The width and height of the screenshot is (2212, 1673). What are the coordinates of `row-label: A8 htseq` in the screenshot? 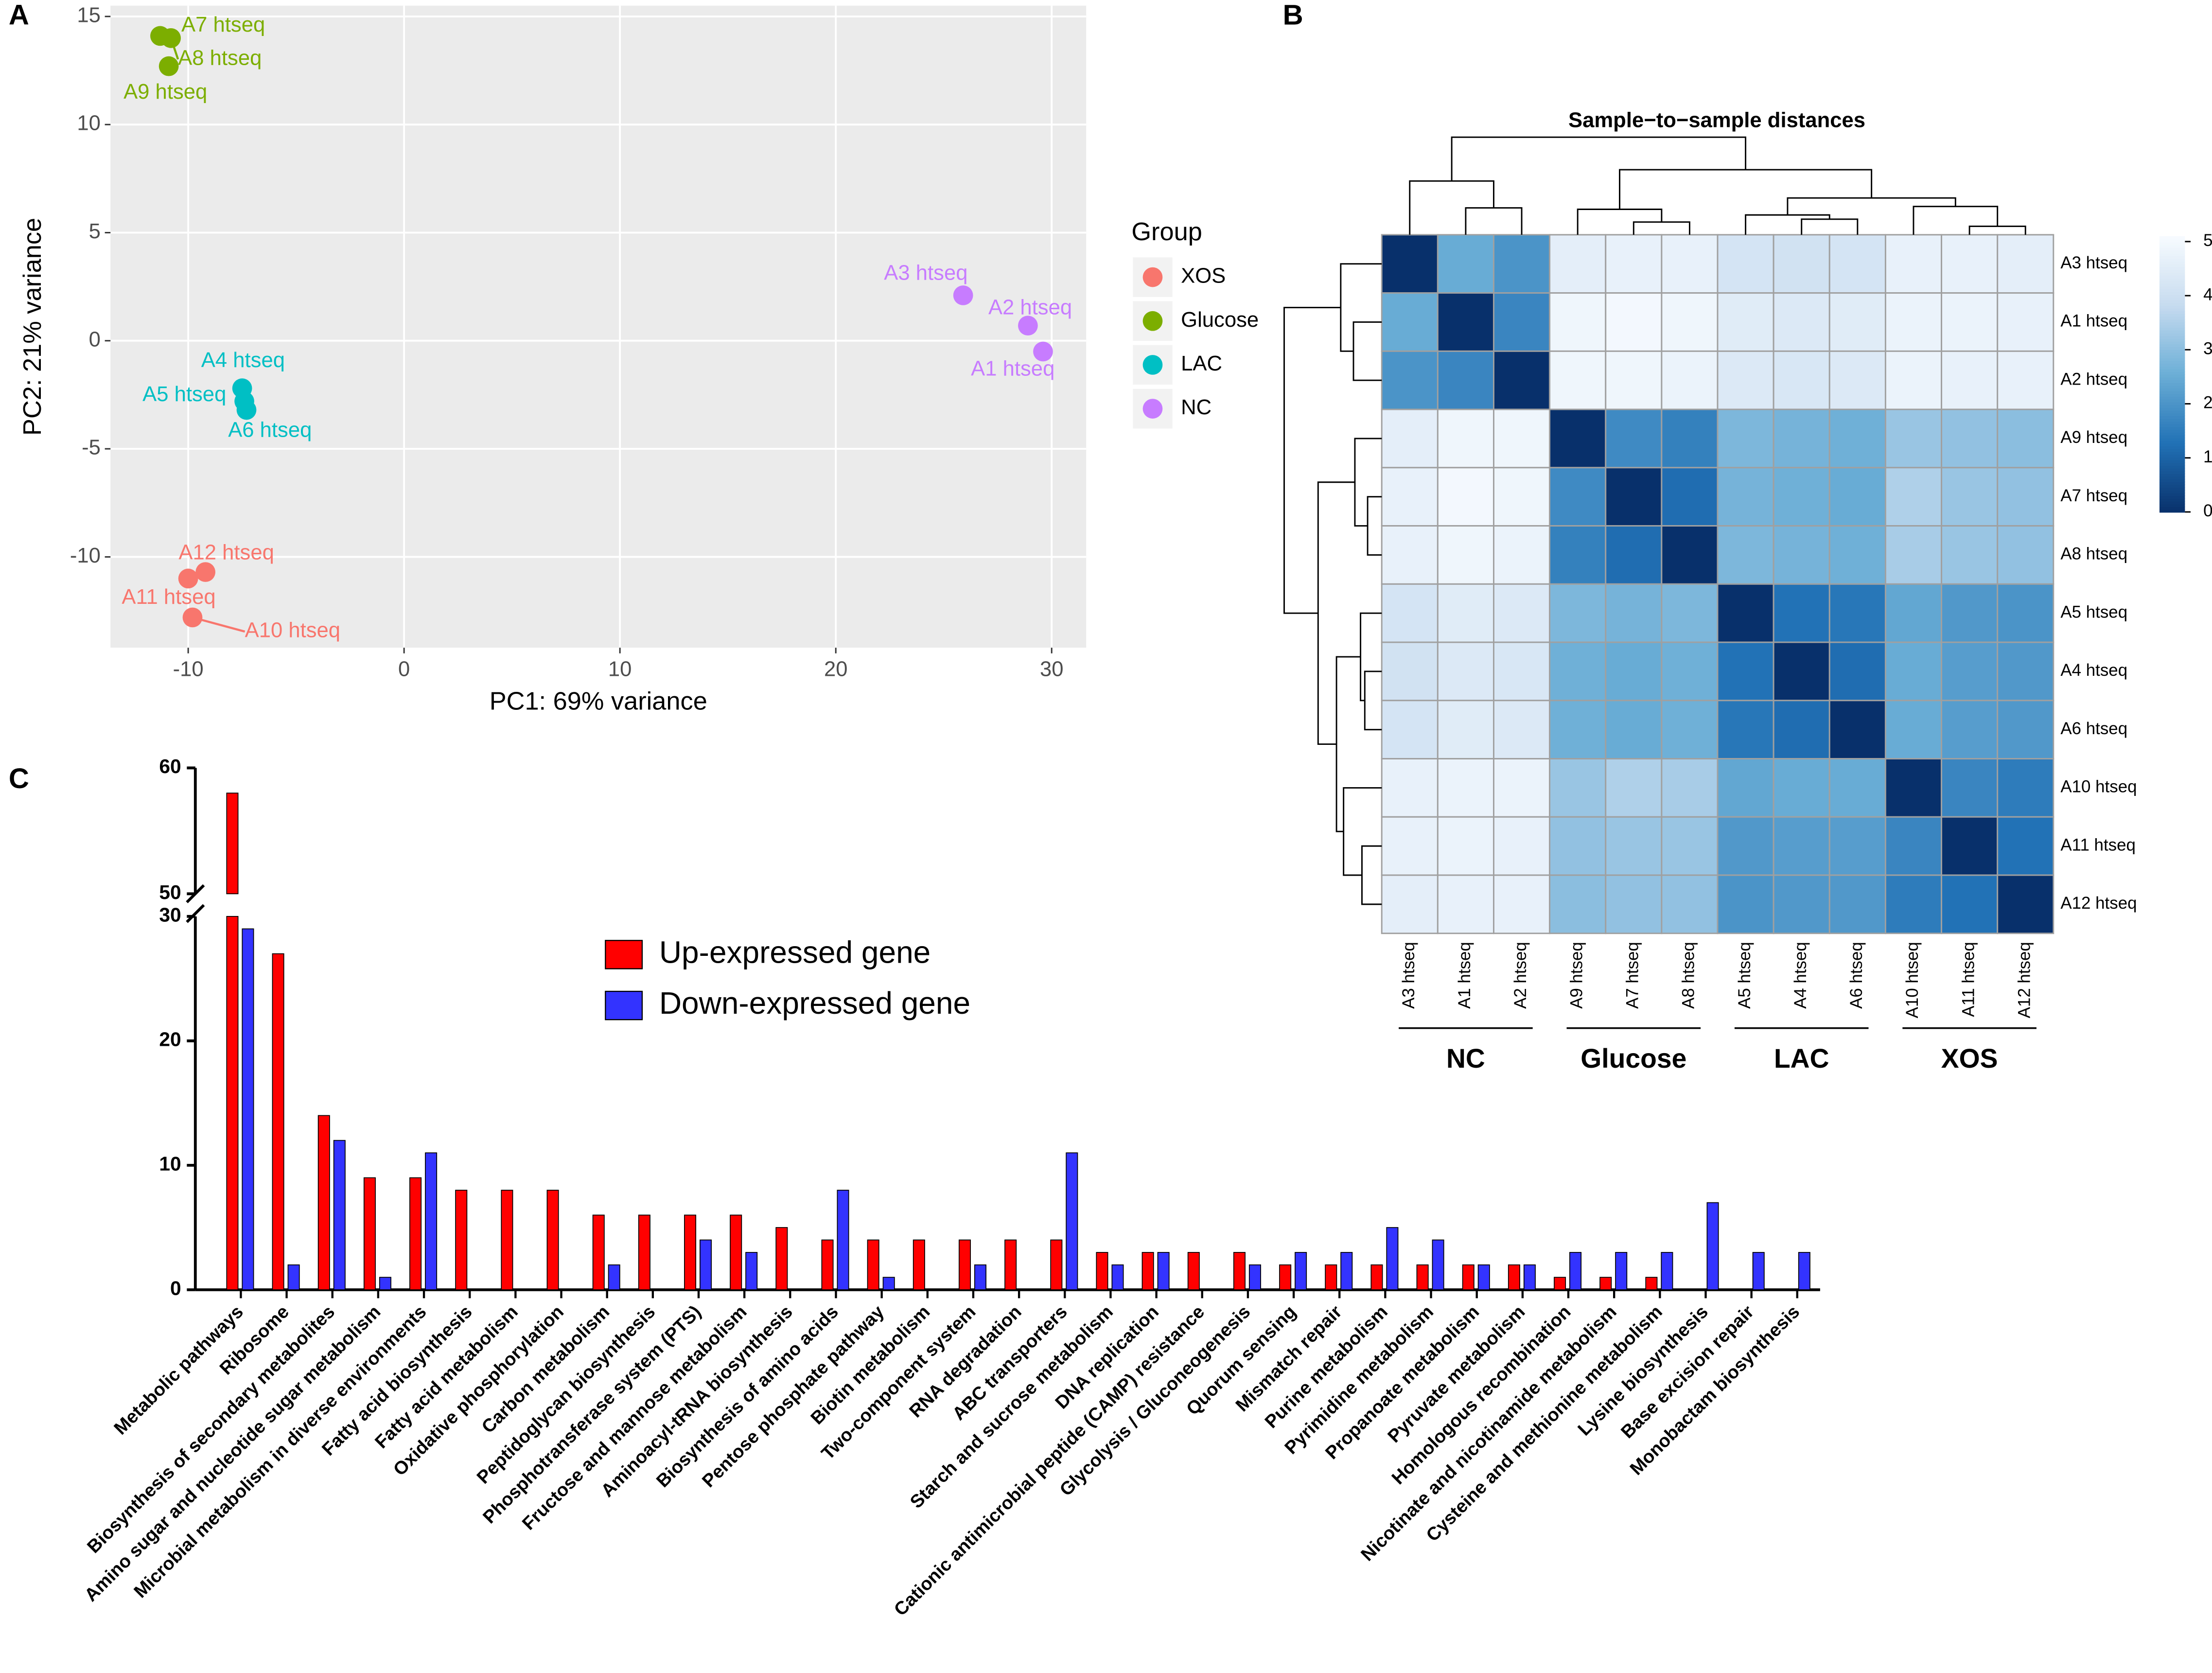 It's located at (2093, 554).